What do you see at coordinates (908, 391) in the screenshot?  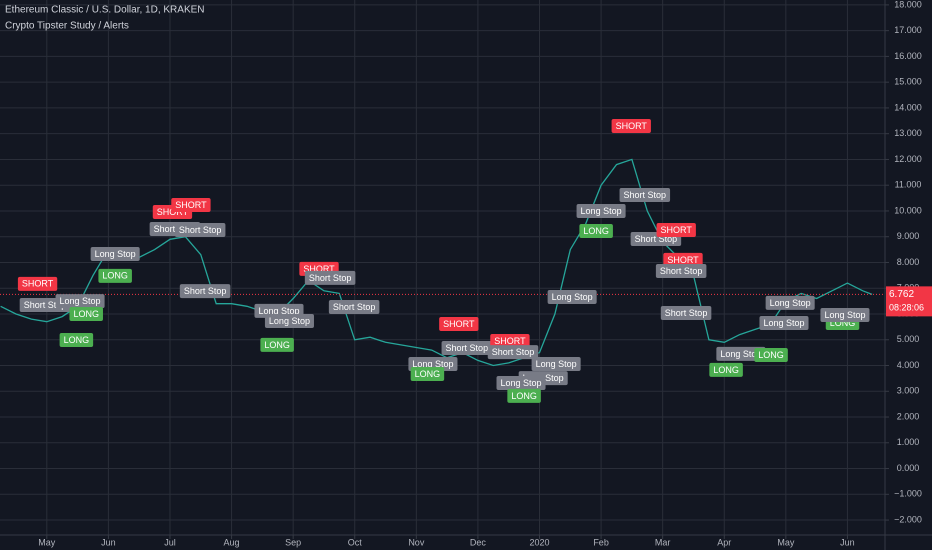 I see `y-tick-label: 3.000` at bounding box center [908, 391].